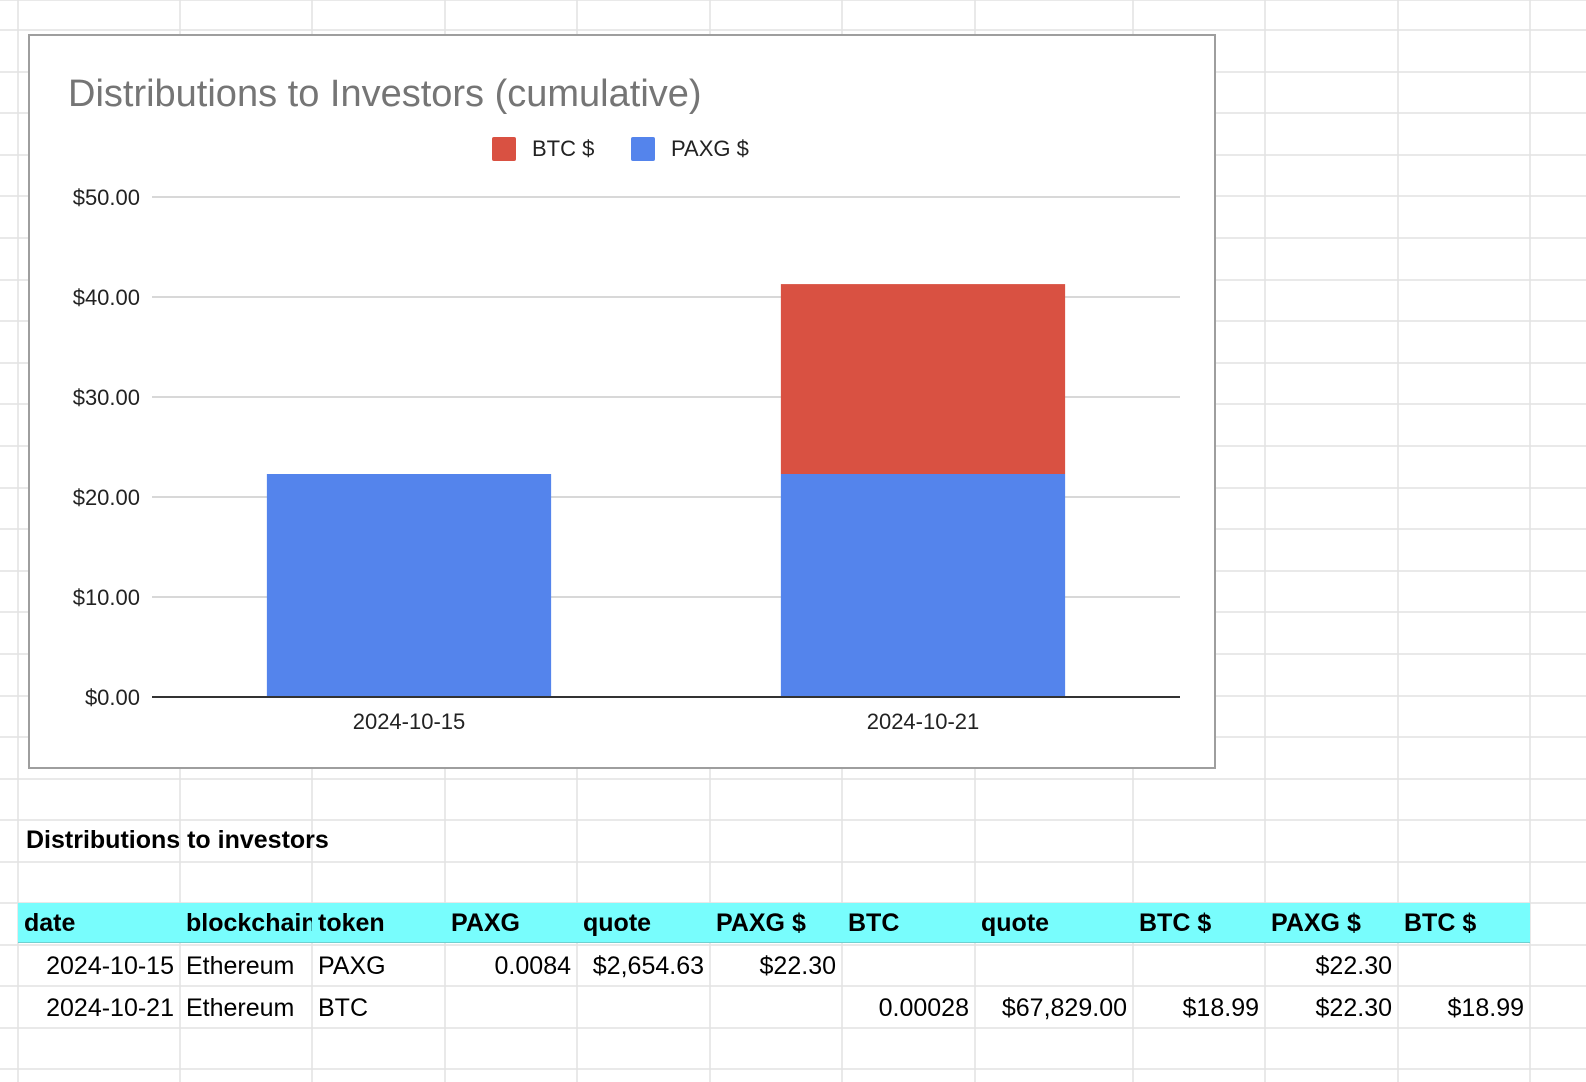 Image resolution: width=1586 pixels, height=1082 pixels. Describe the element at coordinates (874, 923) in the screenshot. I see `header-cell: BTC` at that location.